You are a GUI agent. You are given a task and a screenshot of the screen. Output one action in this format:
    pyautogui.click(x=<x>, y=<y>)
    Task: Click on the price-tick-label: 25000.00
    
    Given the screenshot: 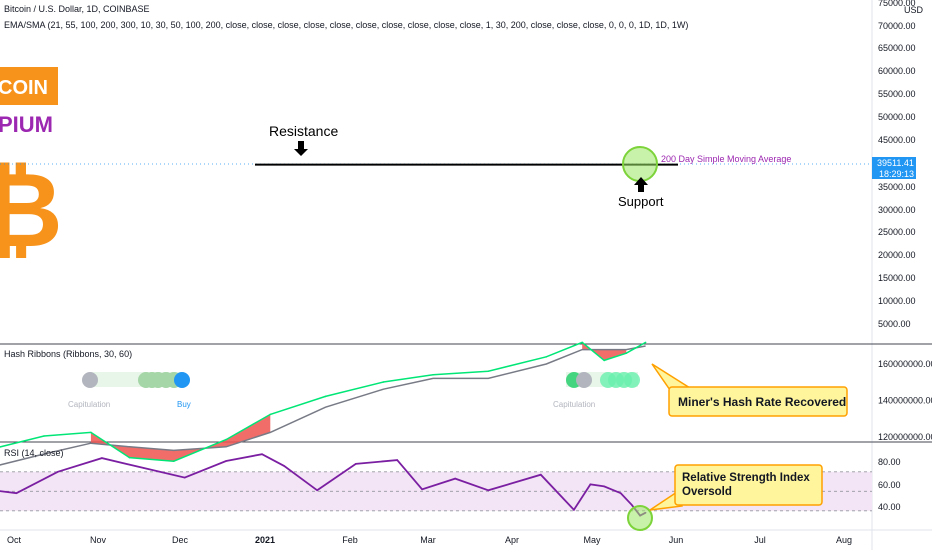 What is the action you would take?
    pyautogui.click(x=897, y=232)
    